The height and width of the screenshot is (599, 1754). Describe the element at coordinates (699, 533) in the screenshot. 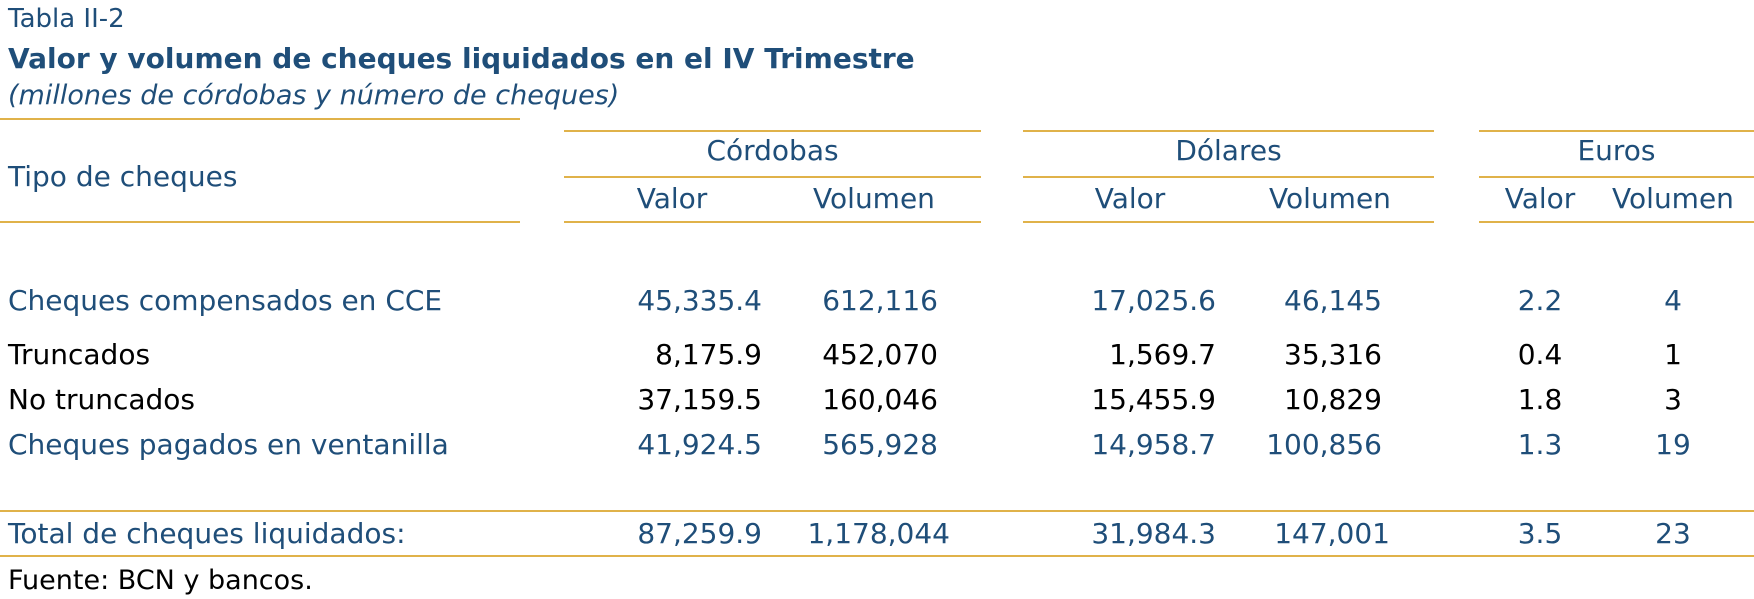

I see `total-cordobas-valor: 87,259.9` at that location.